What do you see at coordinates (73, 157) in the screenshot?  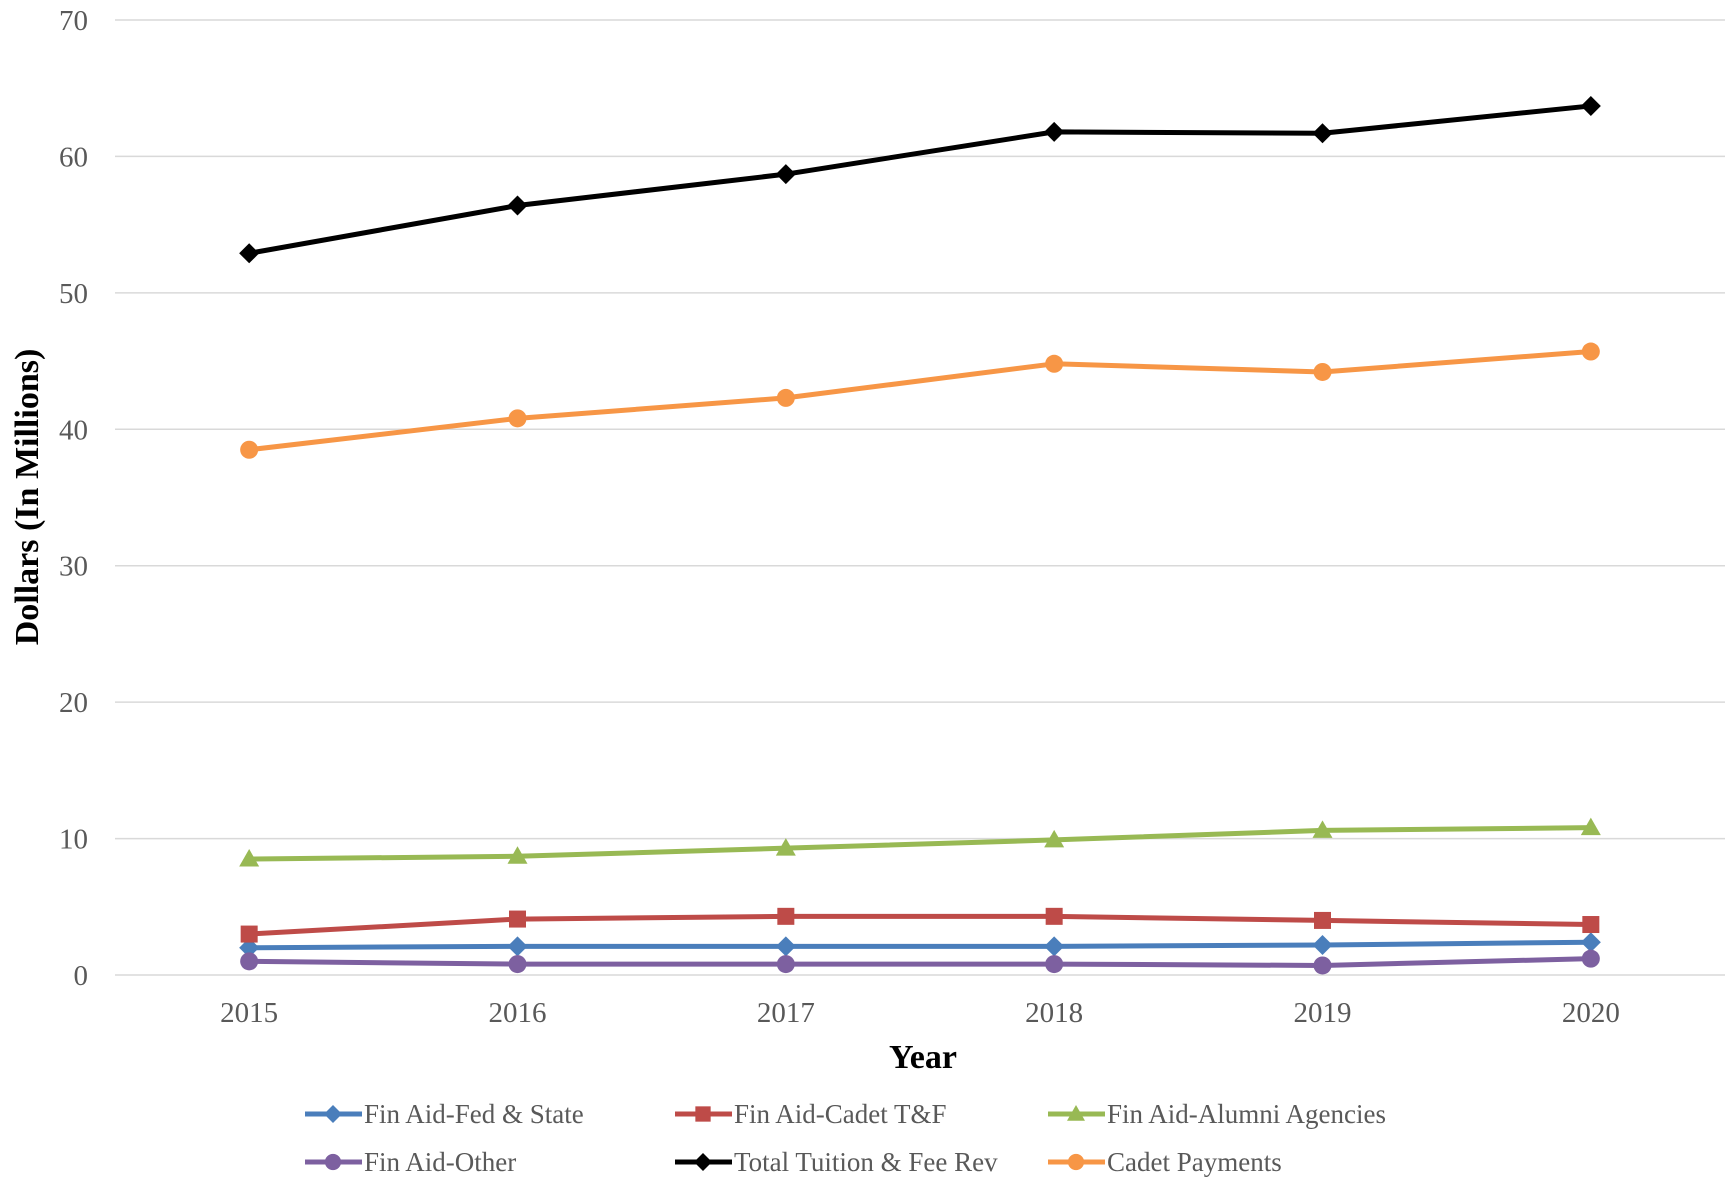 I see `y-tick-label: 60` at bounding box center [73, 157].